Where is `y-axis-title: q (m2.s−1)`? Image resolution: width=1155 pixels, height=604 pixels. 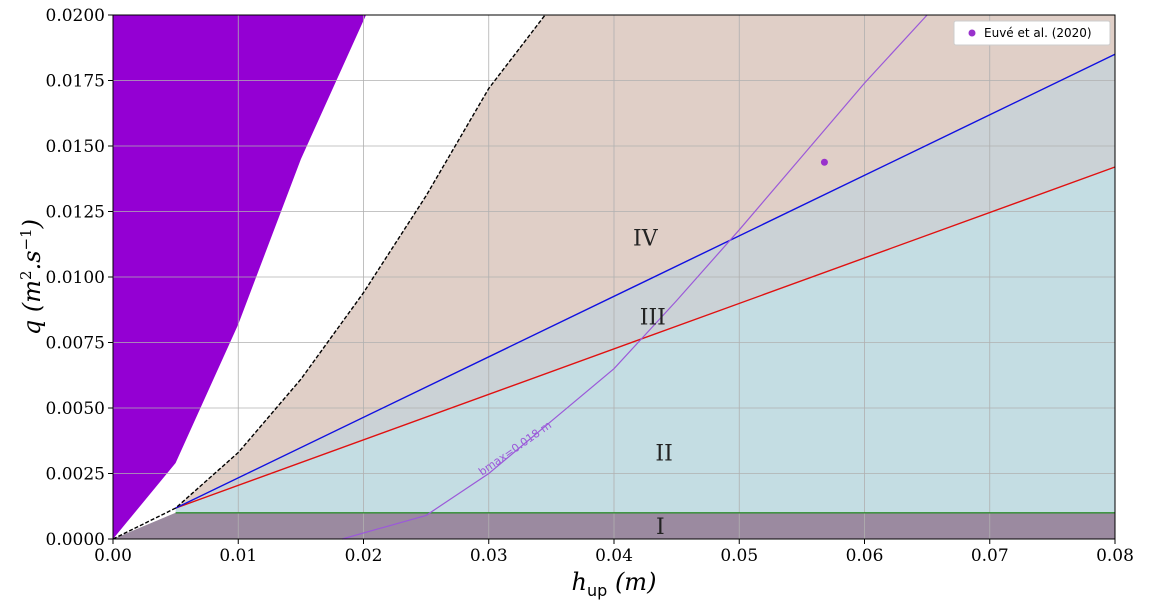
y-axis-title: q (m2.s−1) is located at coordinates (31, 277).